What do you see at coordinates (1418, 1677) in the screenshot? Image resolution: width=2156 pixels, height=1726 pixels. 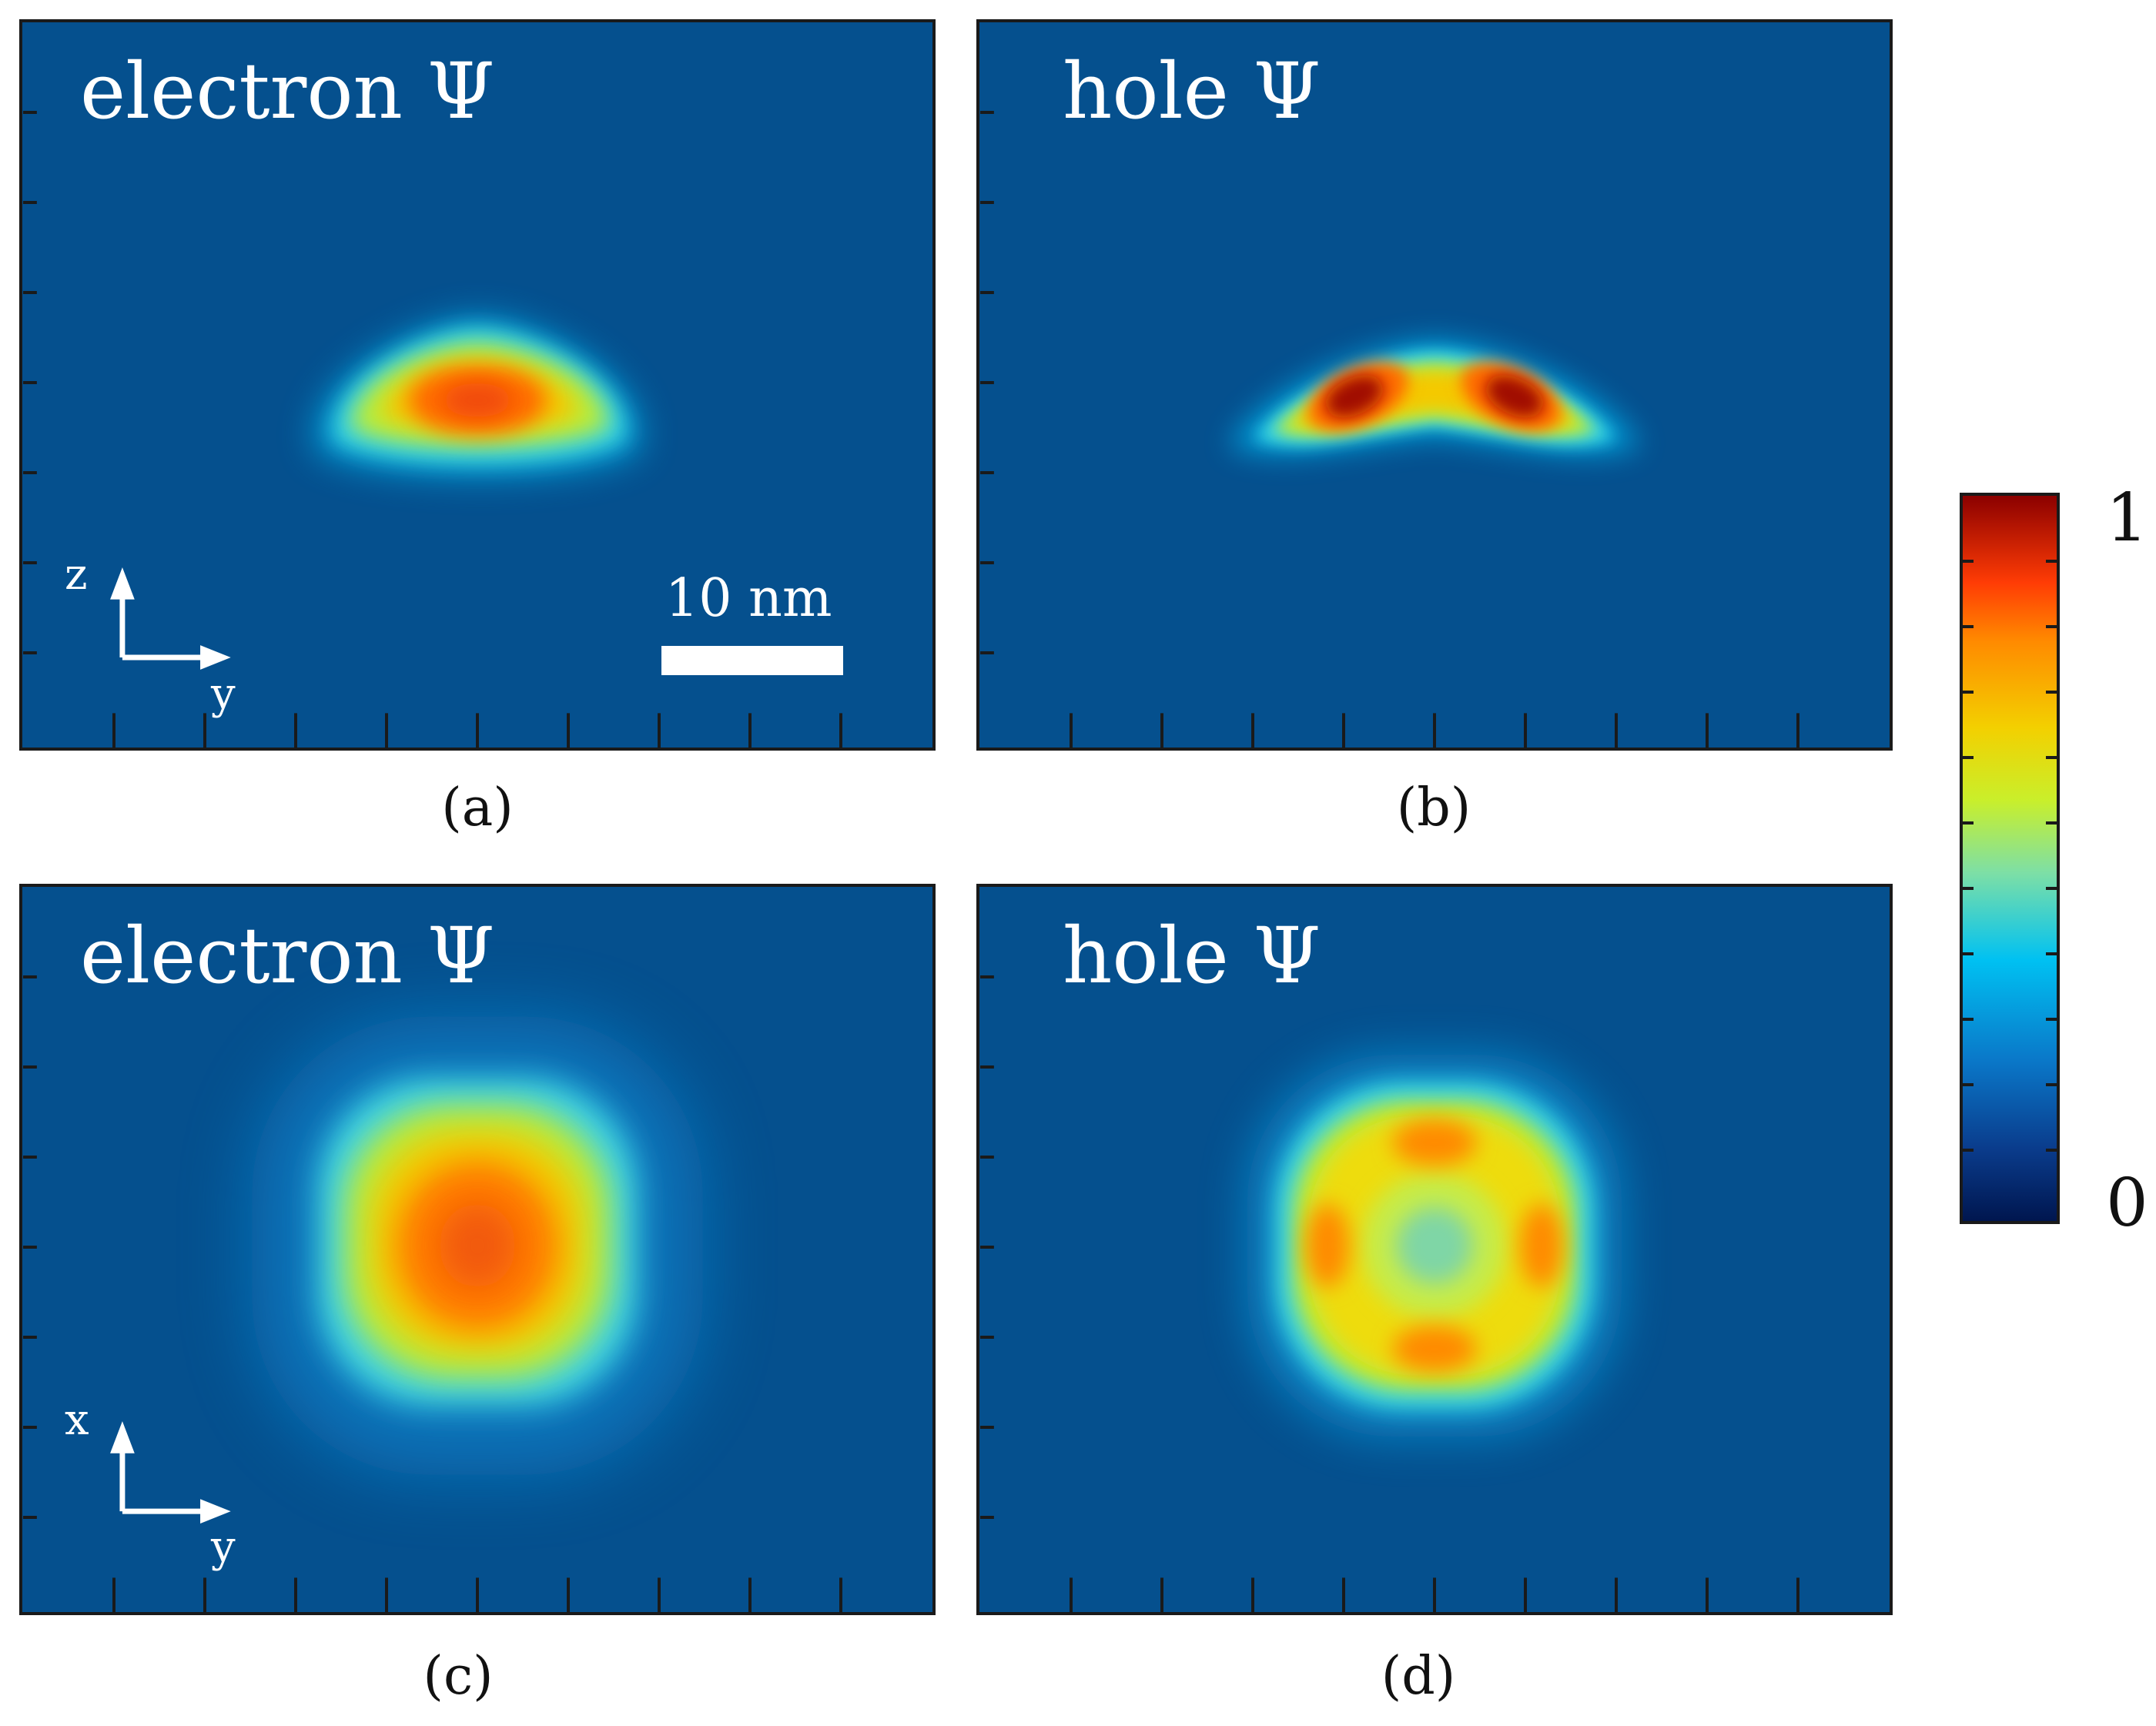 I see `caption-d: (d)` at bounding box center [1418, 1677].